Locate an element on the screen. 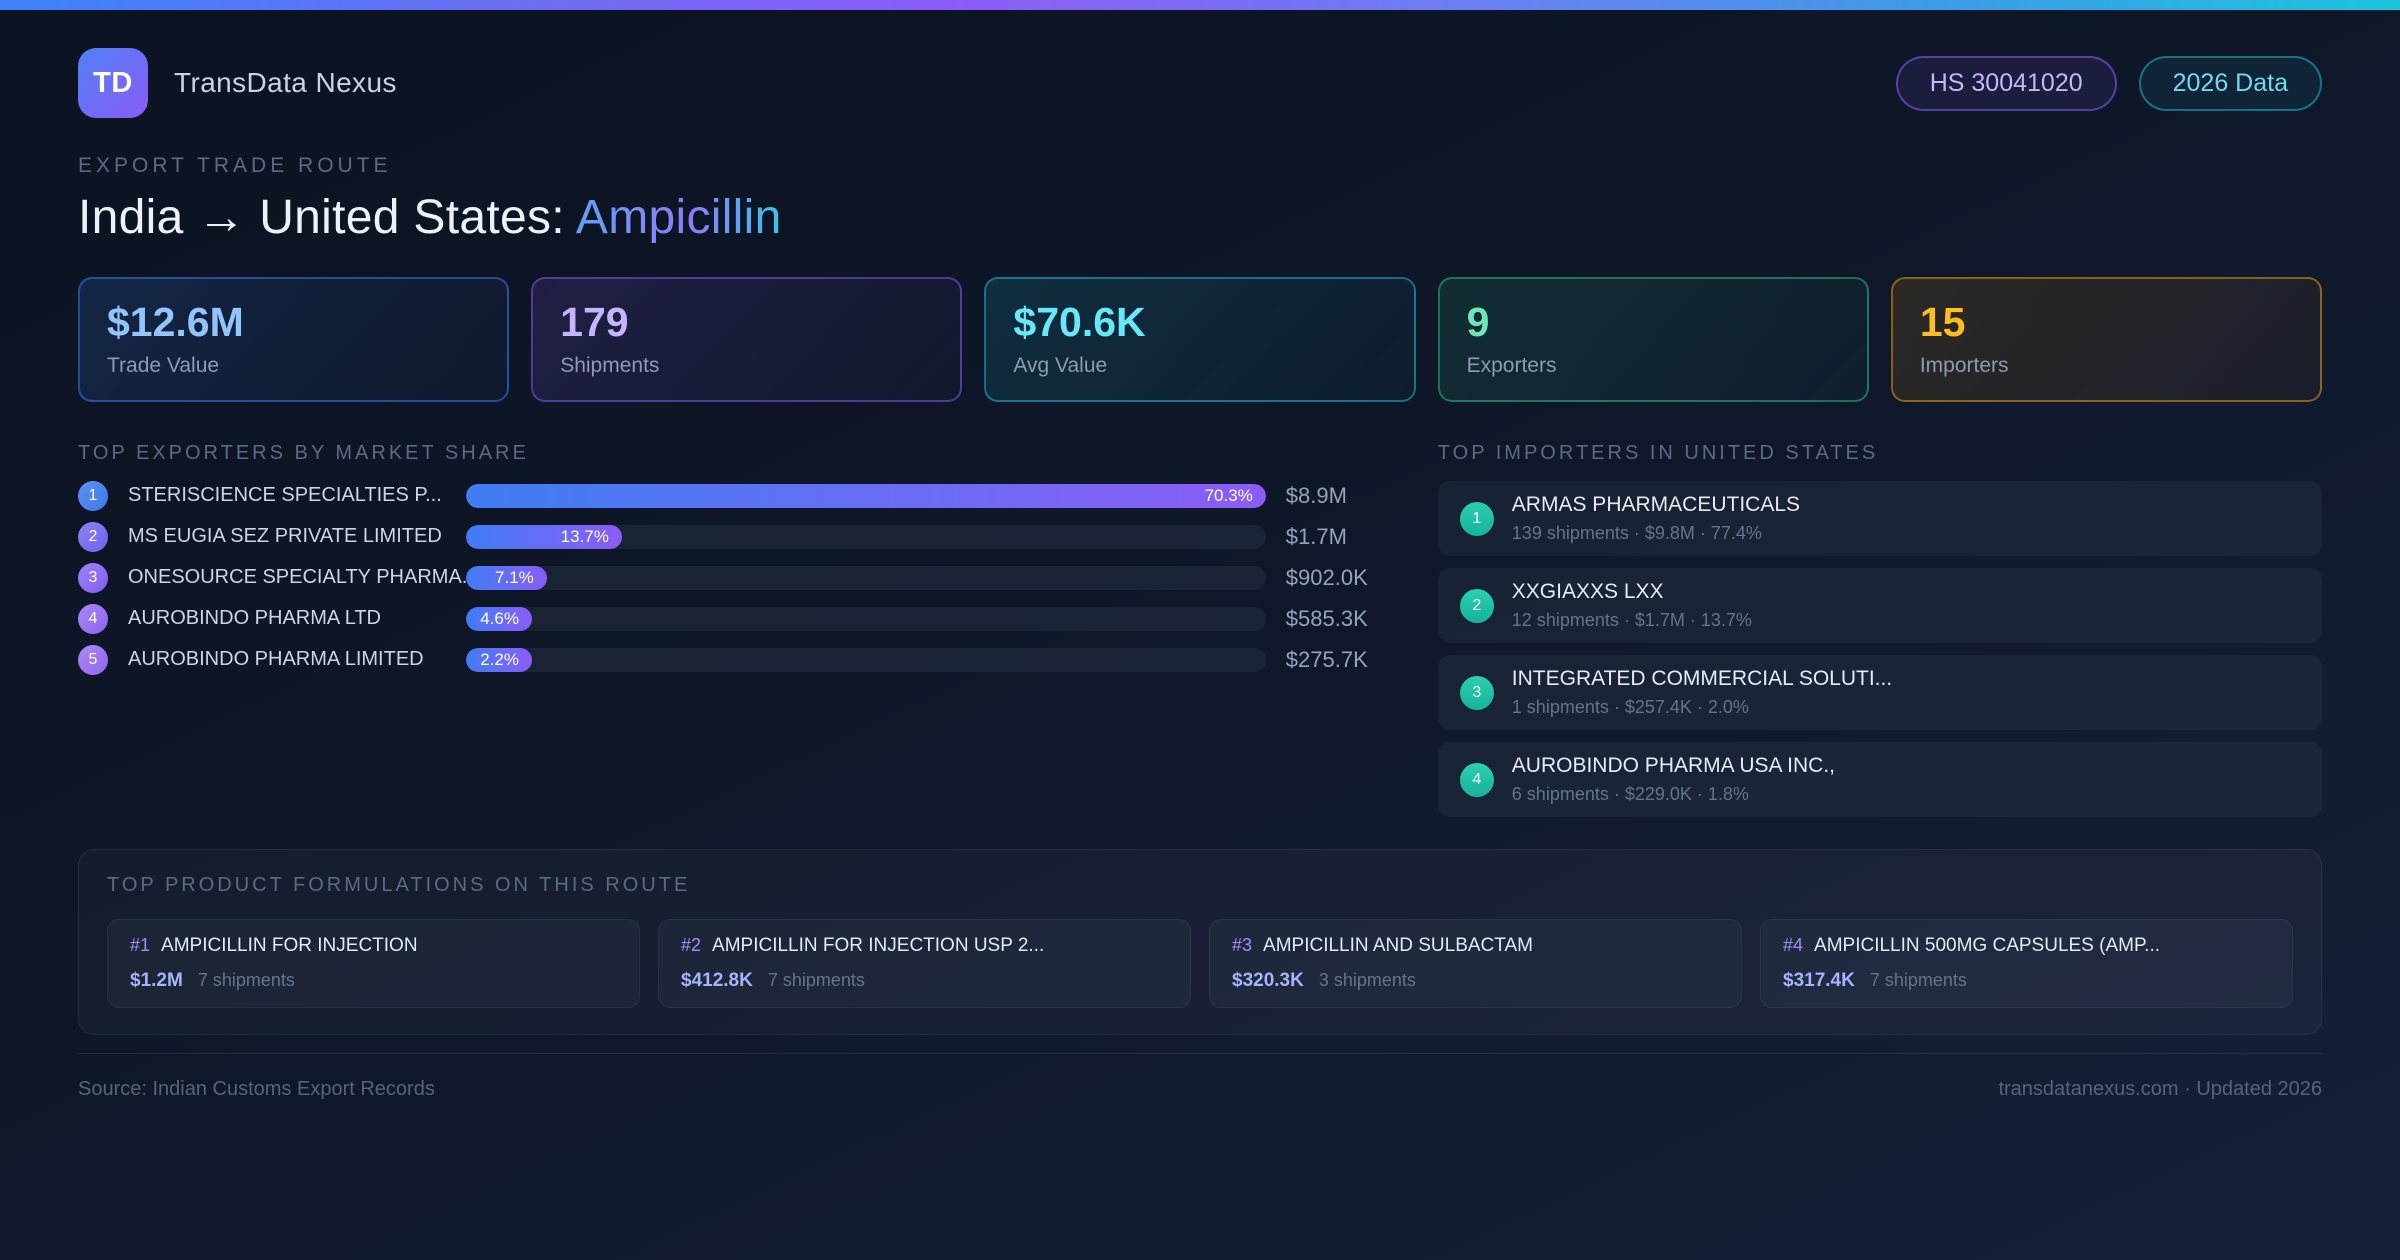 This screenshot has width=2400, height=1260. market-share-label: 2.2% is located at coordinates (499, 659).